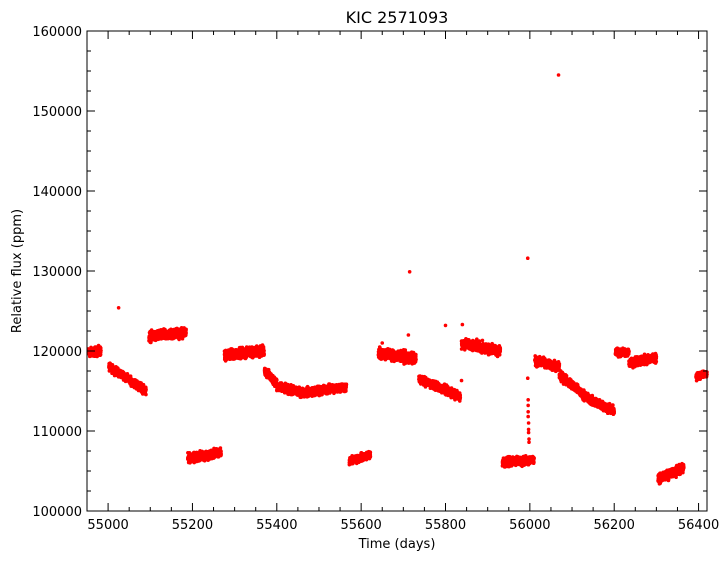  What do you see at coordinates (397, 17) in the screenshot?
I see `chart-title: KIC 2571093` at bounding box center [397, 17].